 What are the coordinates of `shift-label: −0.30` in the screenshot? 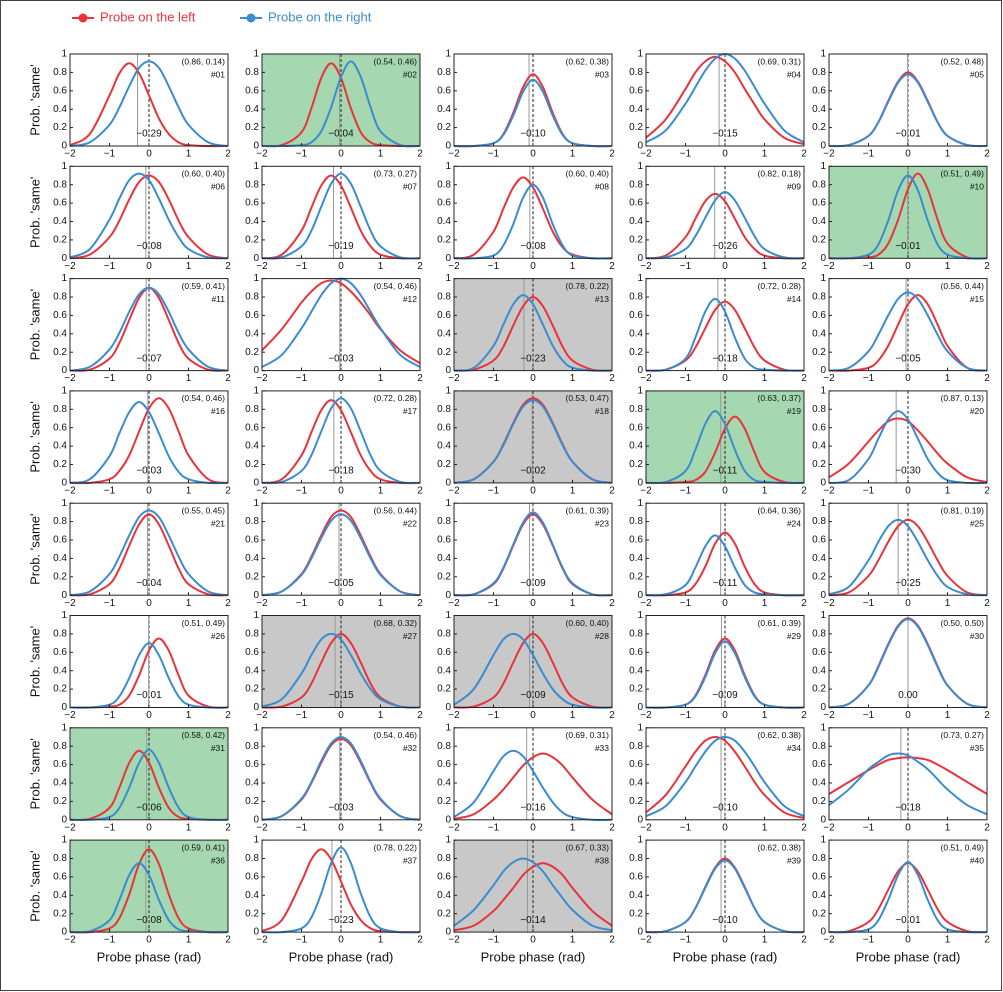 It's located at (908, 471).